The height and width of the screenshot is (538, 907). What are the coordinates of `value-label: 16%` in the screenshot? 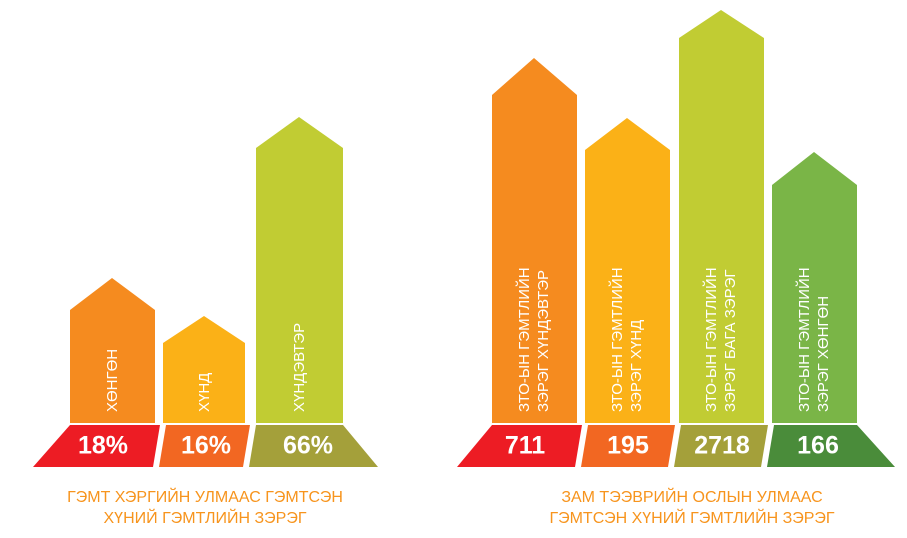 It's located at (206, 446).